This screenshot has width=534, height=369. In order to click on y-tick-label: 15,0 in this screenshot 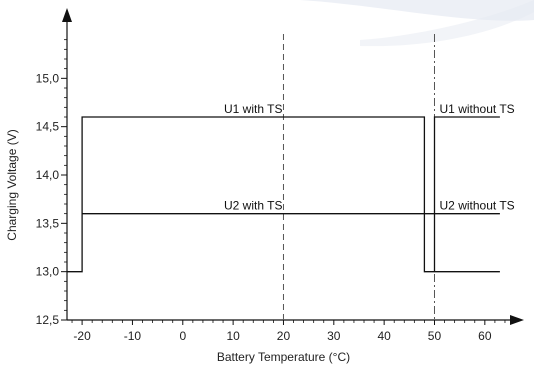, I will do `click(48, 78)`.